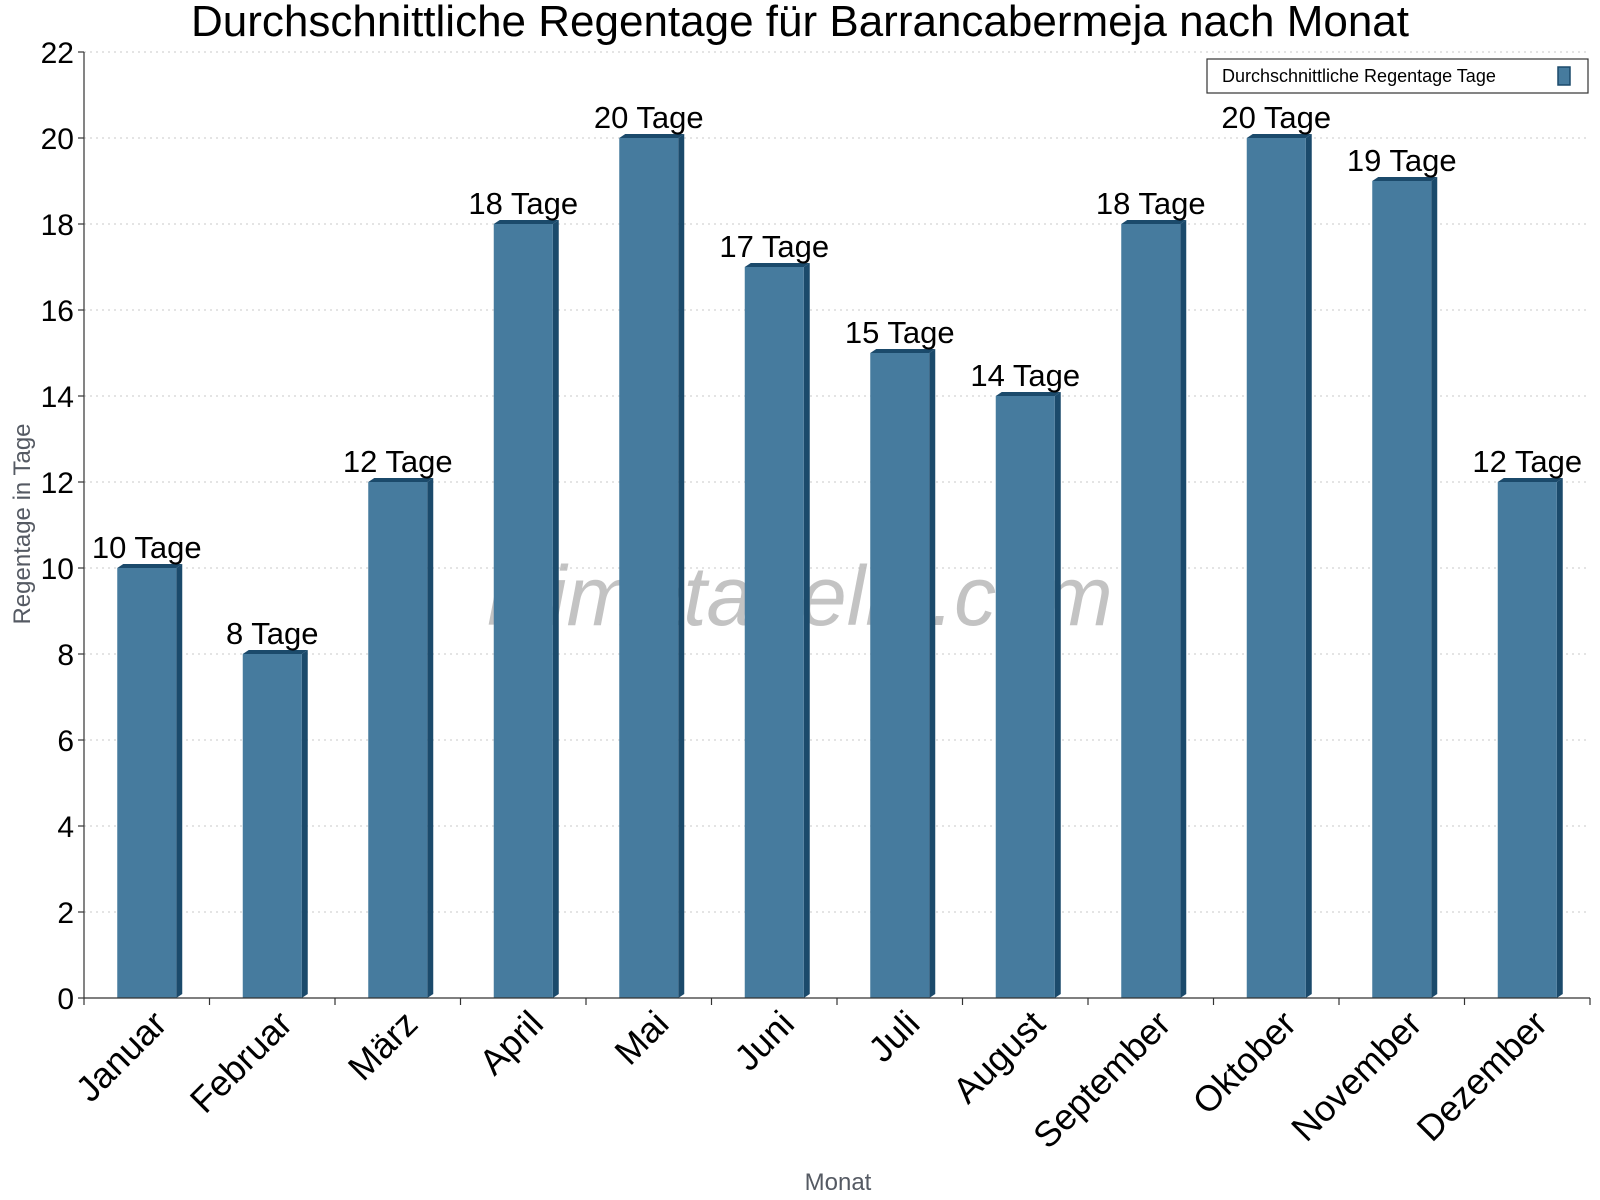  What do you see at coordinates (1564, 76) in the screenshot?
I see `legend-swatch` at bounding box center [1564, 76].